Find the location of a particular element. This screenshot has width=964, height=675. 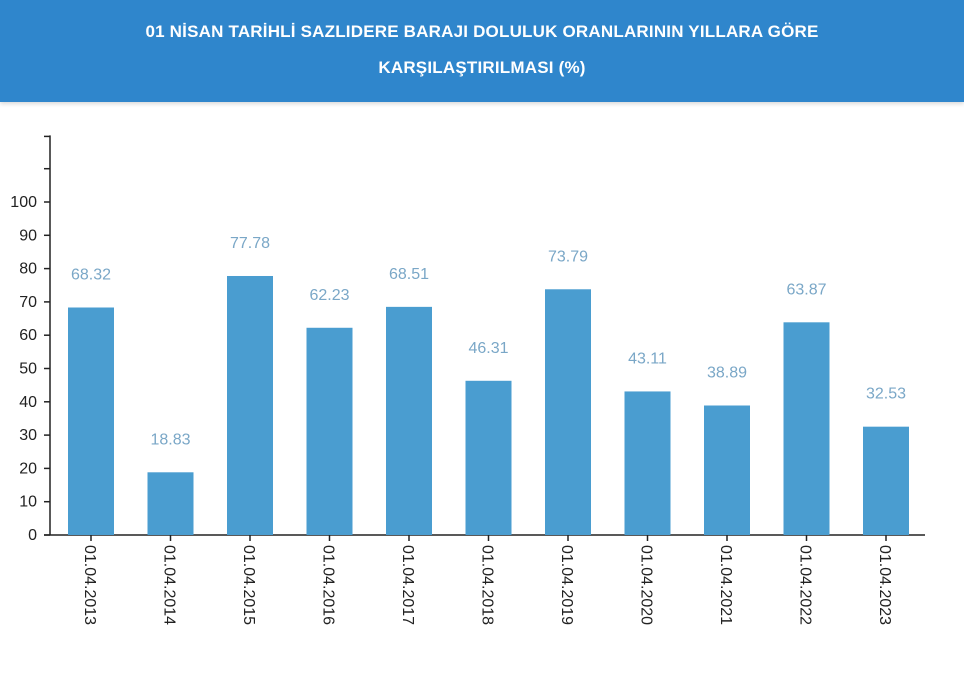

y-tick-label: 90 is located at coordinates (28, 235).